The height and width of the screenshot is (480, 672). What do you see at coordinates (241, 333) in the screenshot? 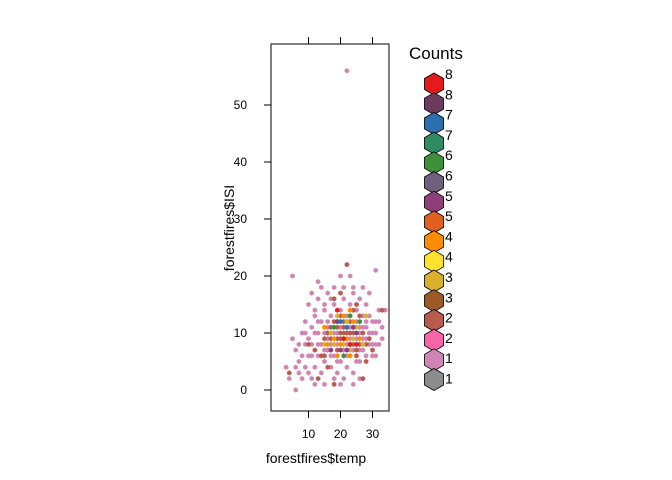
I see `y-tick-label: 10` at bounding box center [241, 333].